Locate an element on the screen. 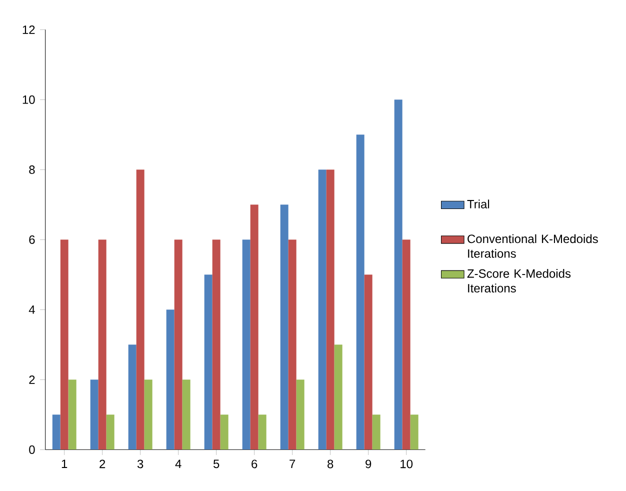  x-tick-label: 1 is located at coordinates (65, 464).